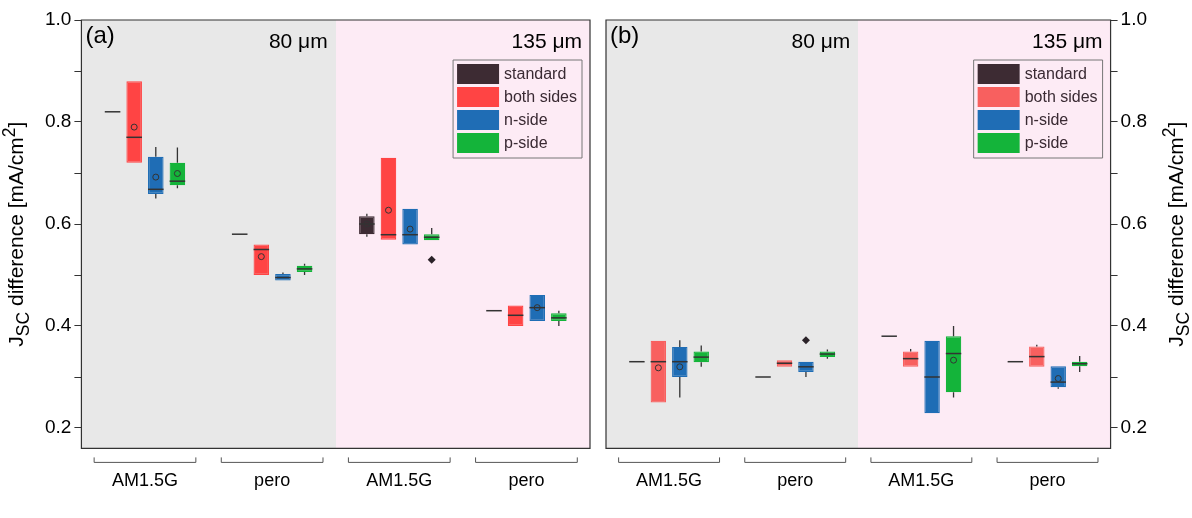 The image size is (1192, 518). I want to click on chart-title: (a), so click(100, 34).